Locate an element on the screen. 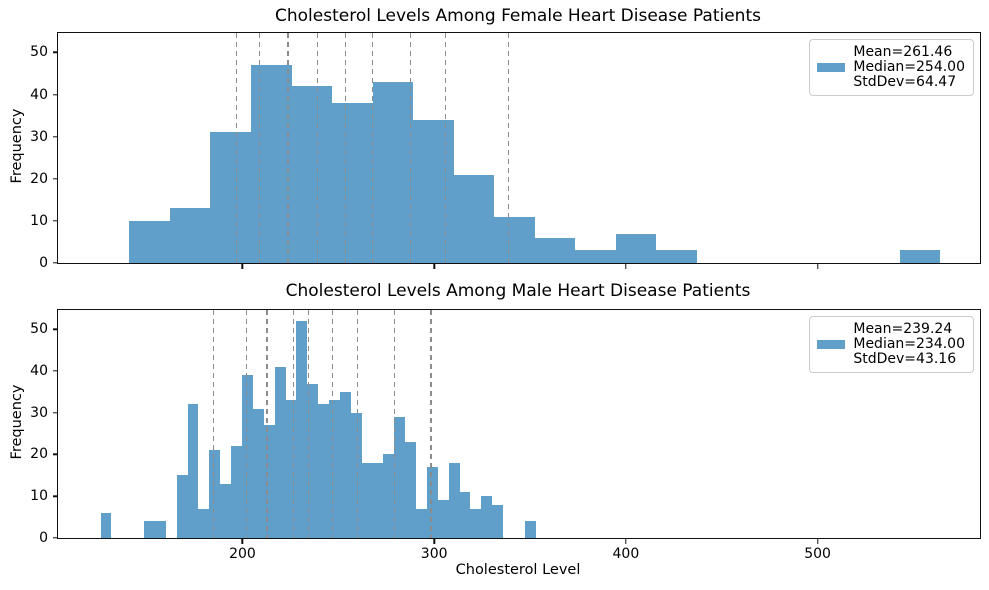  female-legend: Mean=261.46 Median=254.00 StdDev=64.47 is located at coordinates (891, 67).